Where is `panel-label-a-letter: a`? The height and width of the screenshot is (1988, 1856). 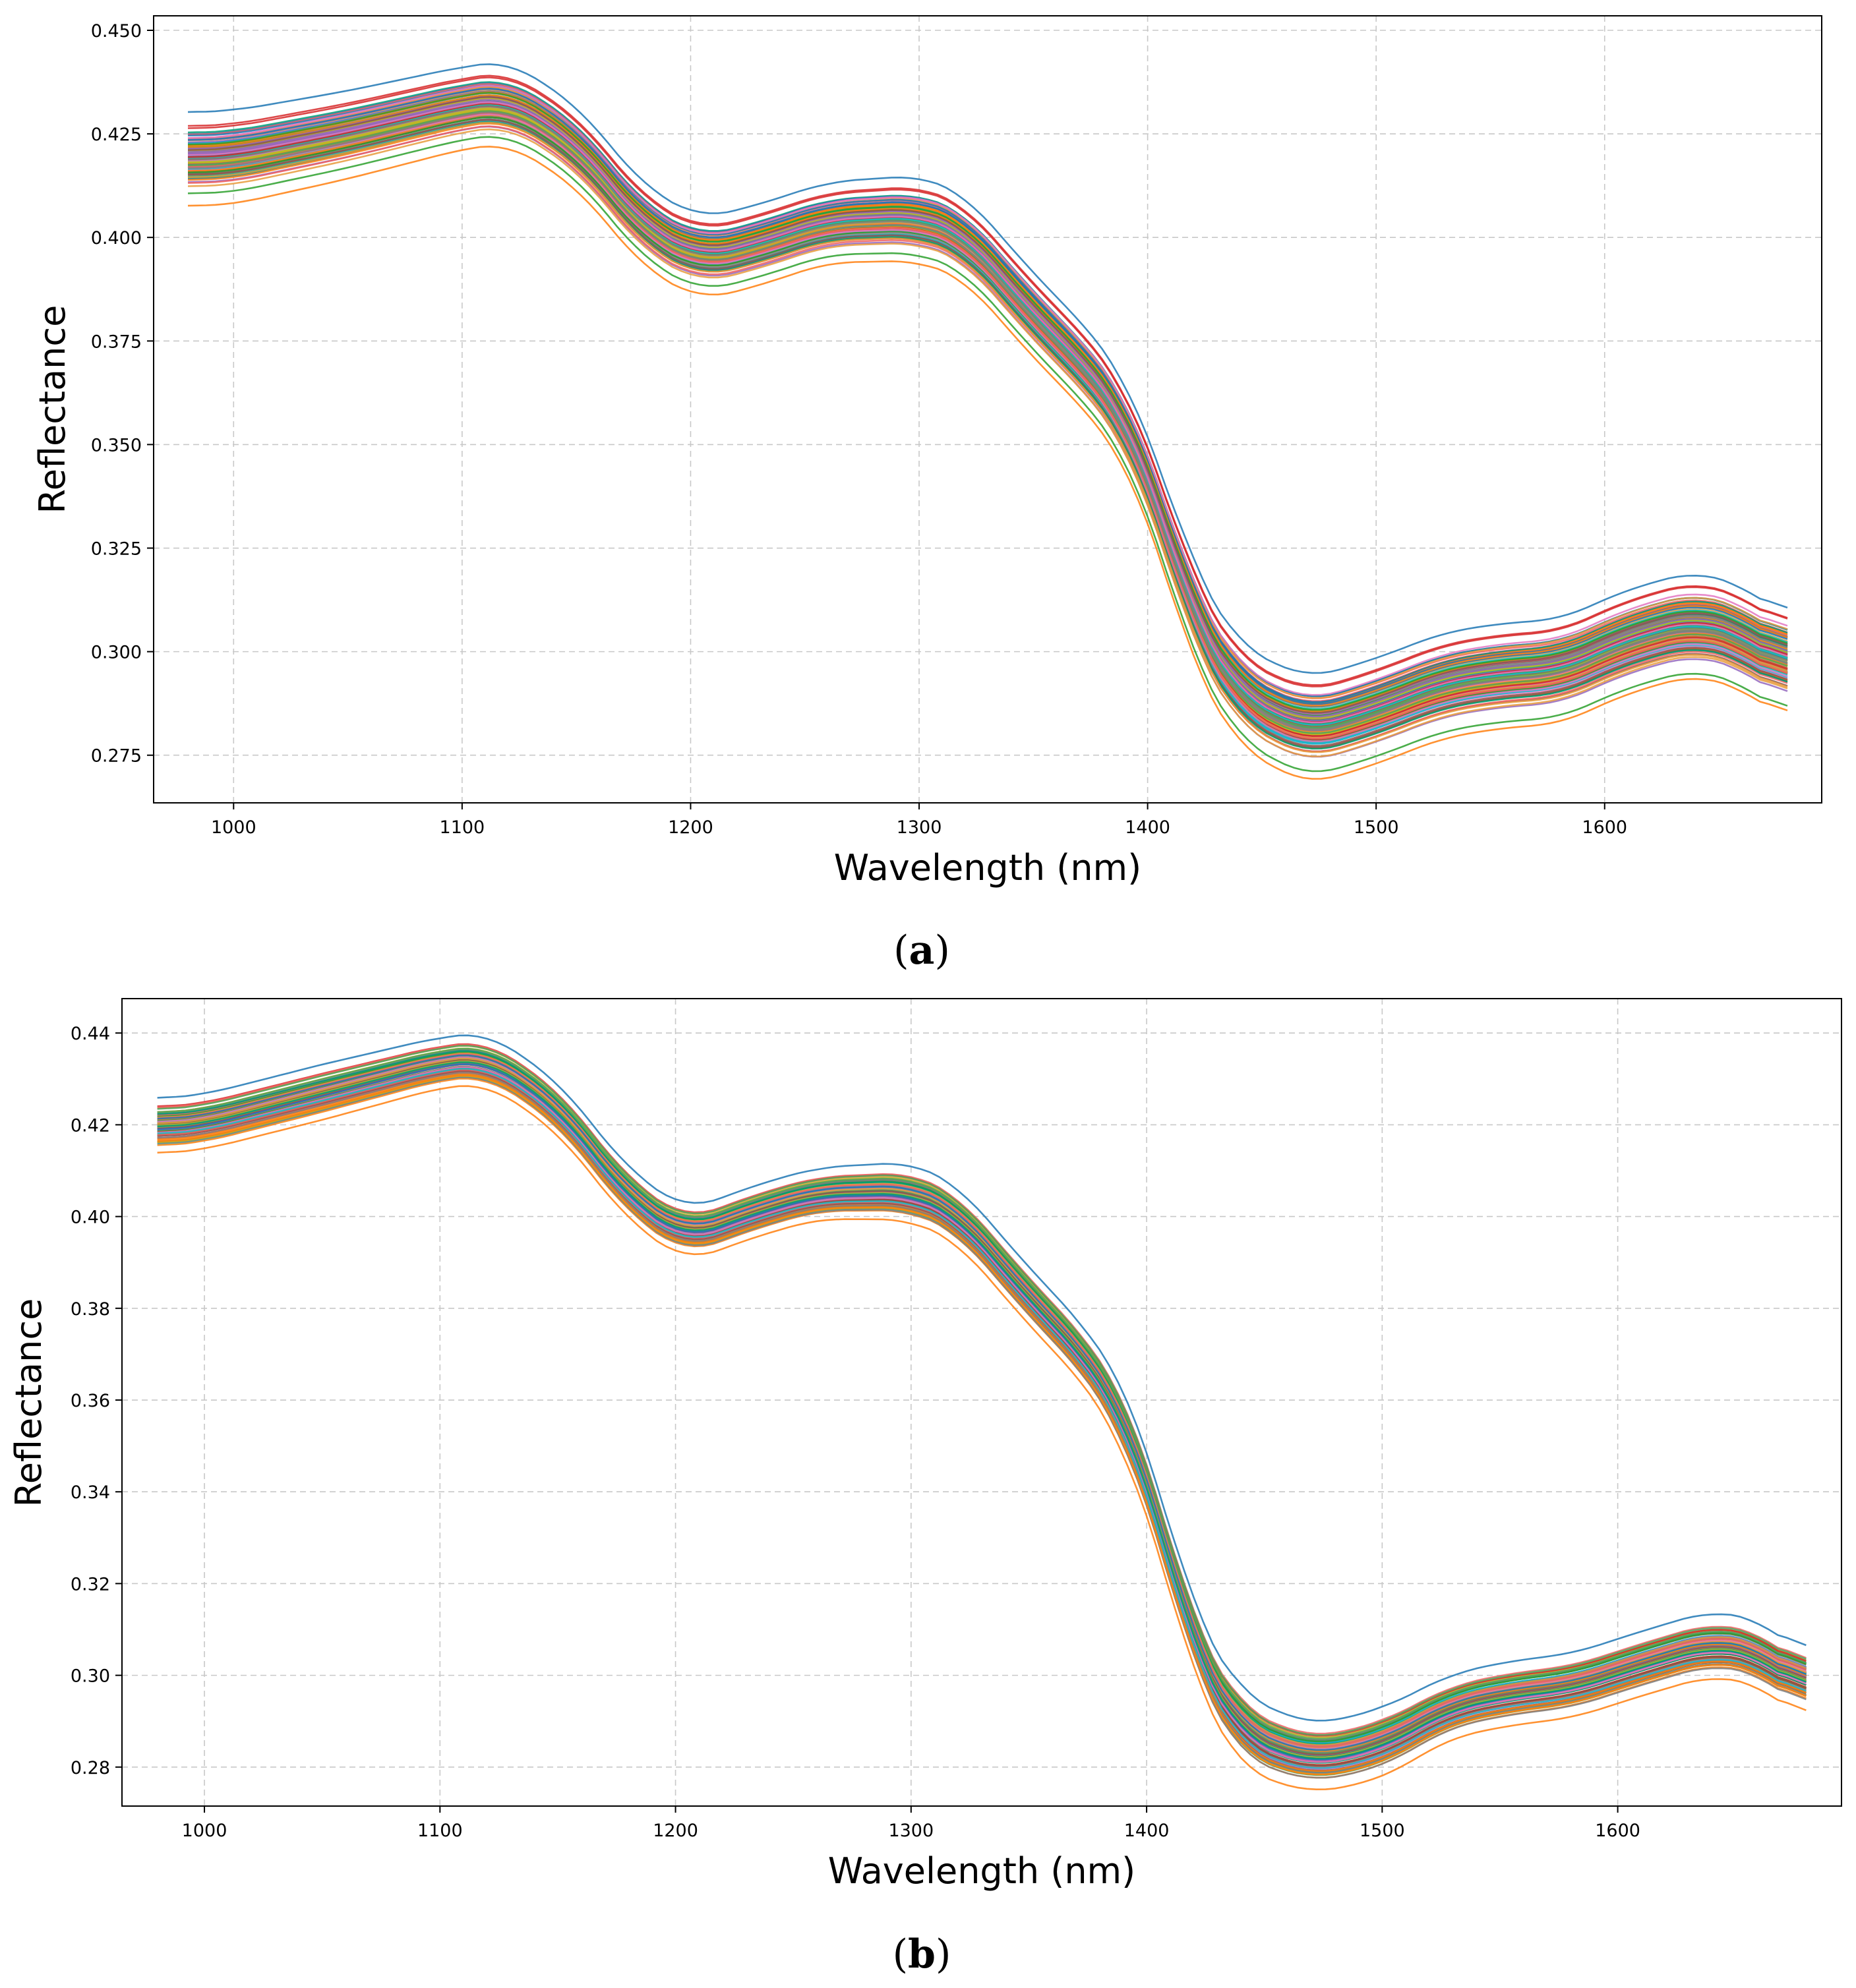
panel-label-a-letter: a is located at coordinates (922, 950).